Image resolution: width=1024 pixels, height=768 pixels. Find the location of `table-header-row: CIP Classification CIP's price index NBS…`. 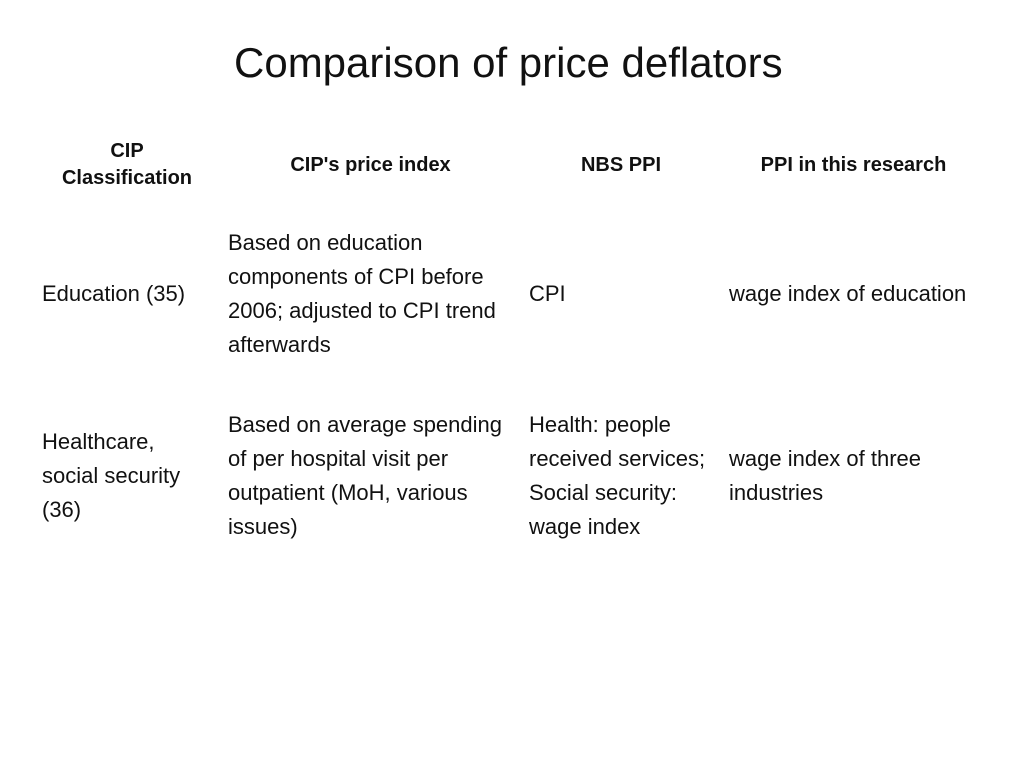

table-header-row: CIP Classification CIP's price index NBS… is located at coordinates (510, 165).